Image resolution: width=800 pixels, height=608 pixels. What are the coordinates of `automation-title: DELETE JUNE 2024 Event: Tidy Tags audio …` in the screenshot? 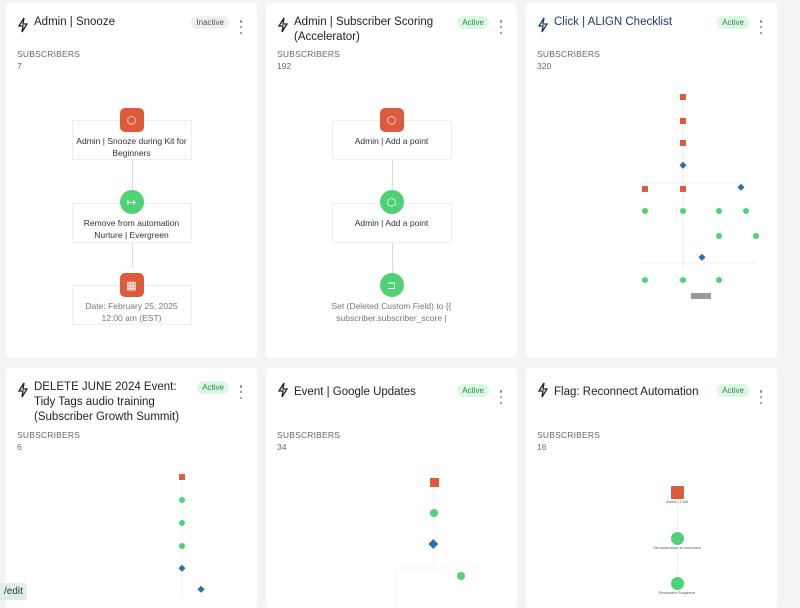 It's located at (107, 402).